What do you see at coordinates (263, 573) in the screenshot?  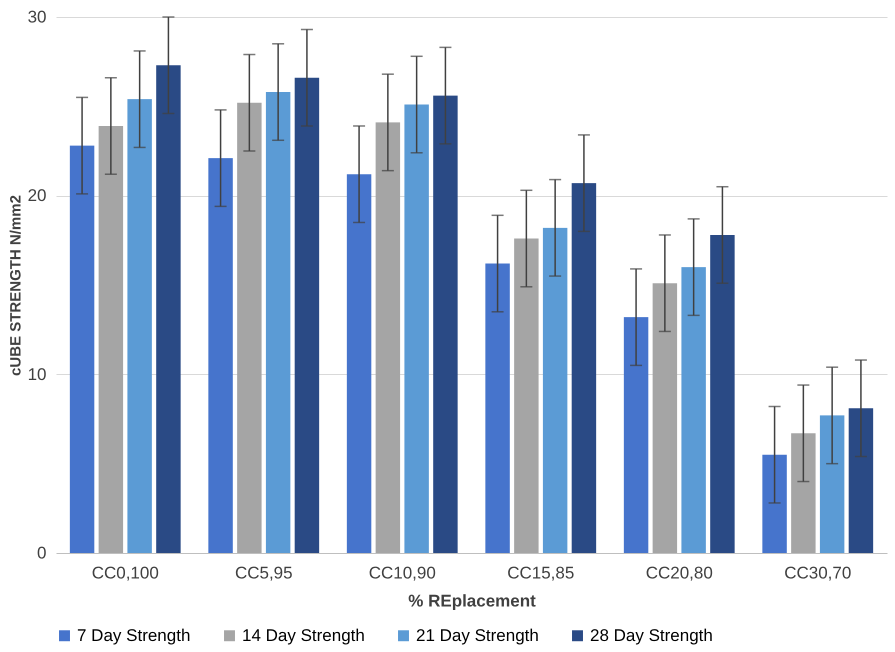 I see `x-tick-label: CC5,95` at bounding box center [263, 573].